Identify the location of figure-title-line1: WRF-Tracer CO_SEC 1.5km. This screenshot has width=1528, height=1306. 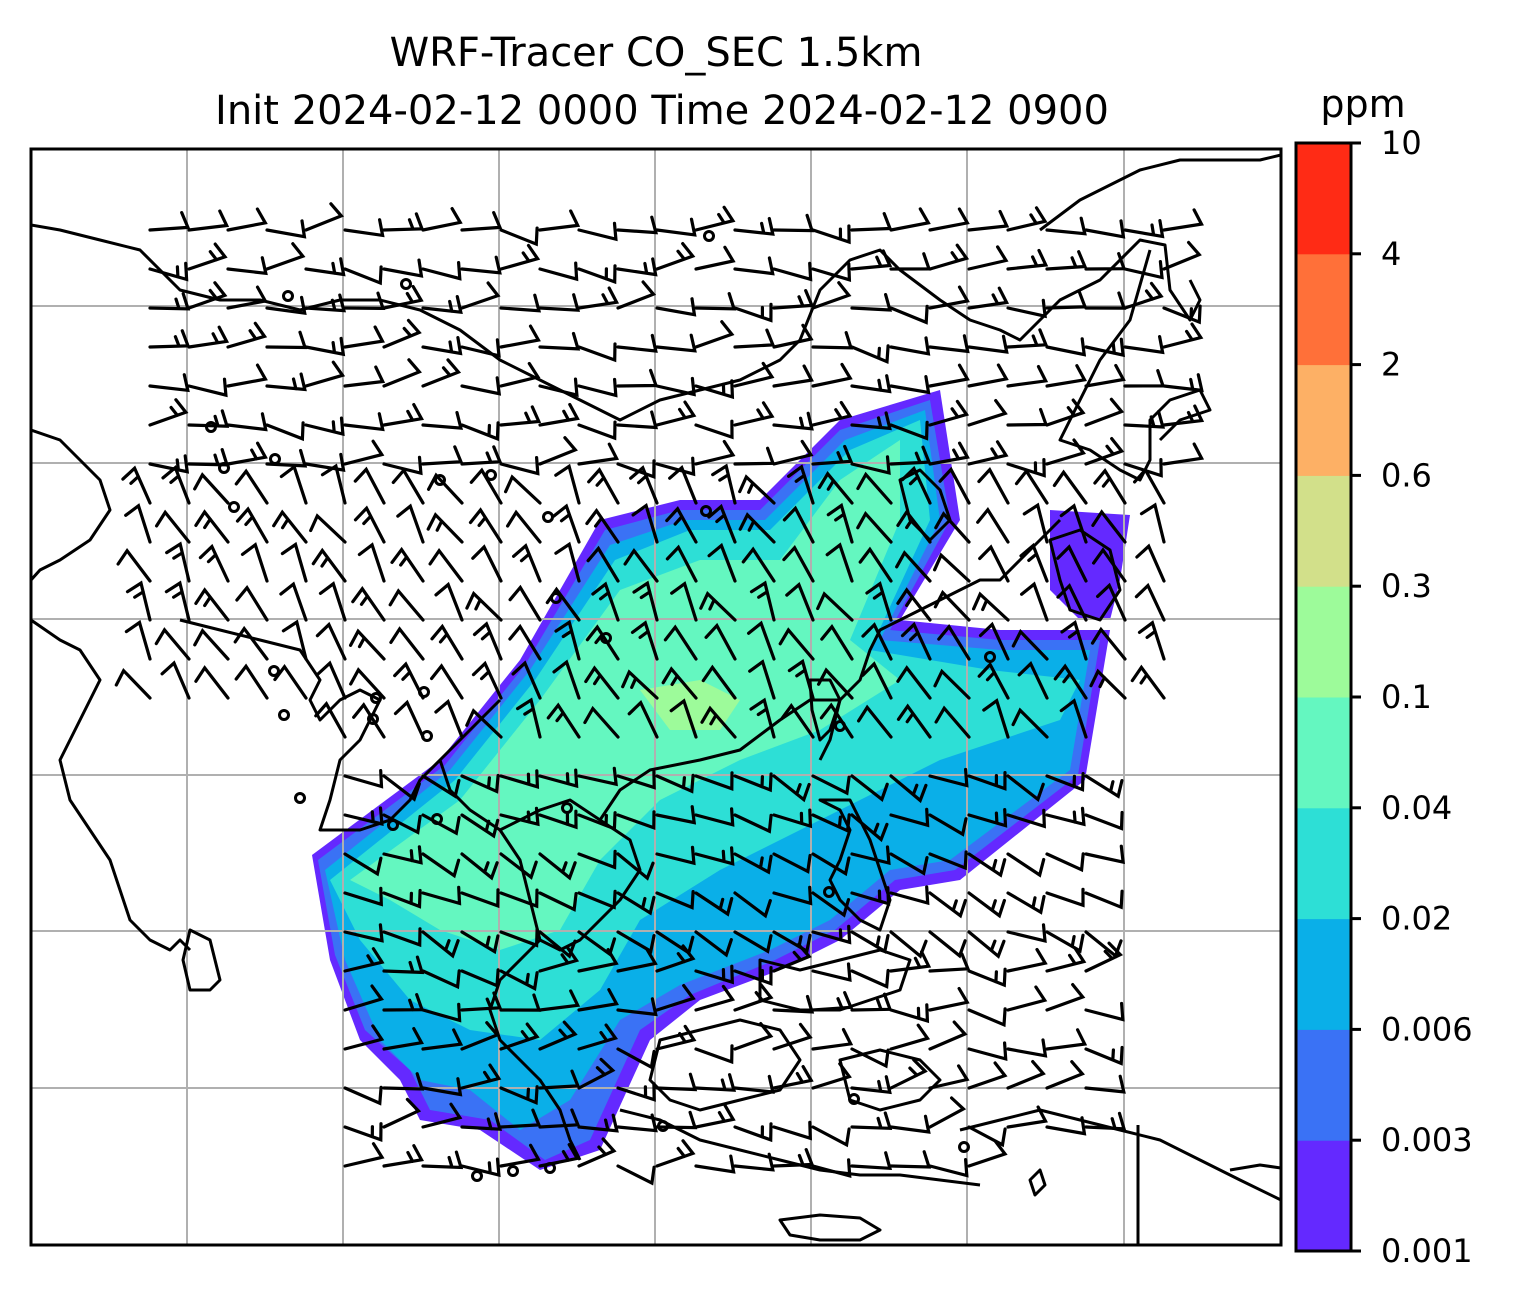
(656, 53).